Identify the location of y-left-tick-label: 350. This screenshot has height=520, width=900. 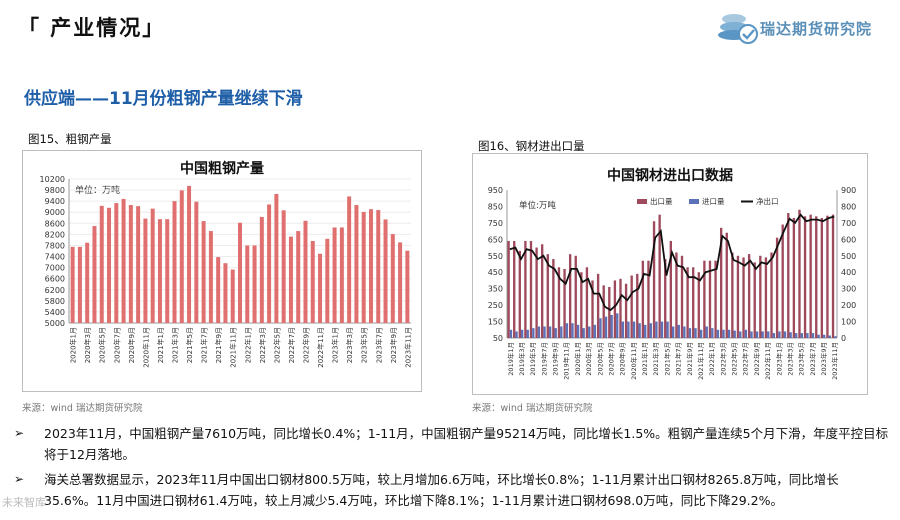
(495, 289).